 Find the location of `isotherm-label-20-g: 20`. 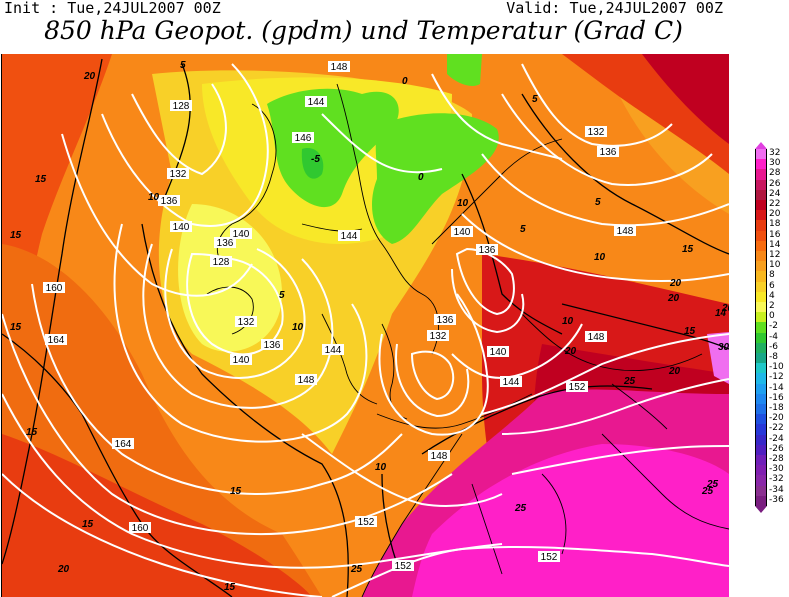

isotherm-label-20-g: 20 is located at coordinates (725, 308).